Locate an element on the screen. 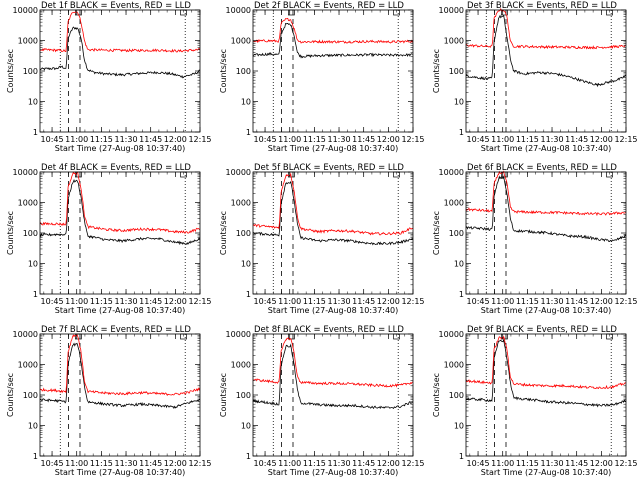  panel-title: Det 8f BLACK = Events, RED = LLD is located at coordinates (329, 330).